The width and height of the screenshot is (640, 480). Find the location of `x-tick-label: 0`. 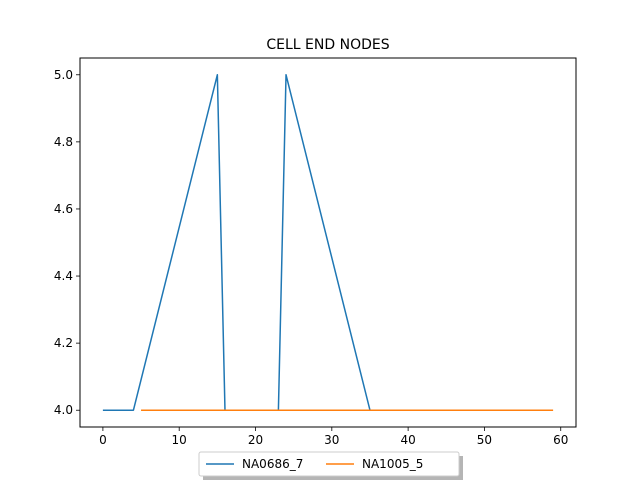

x-tick-label: 0 is located at coordinates (103, 440).